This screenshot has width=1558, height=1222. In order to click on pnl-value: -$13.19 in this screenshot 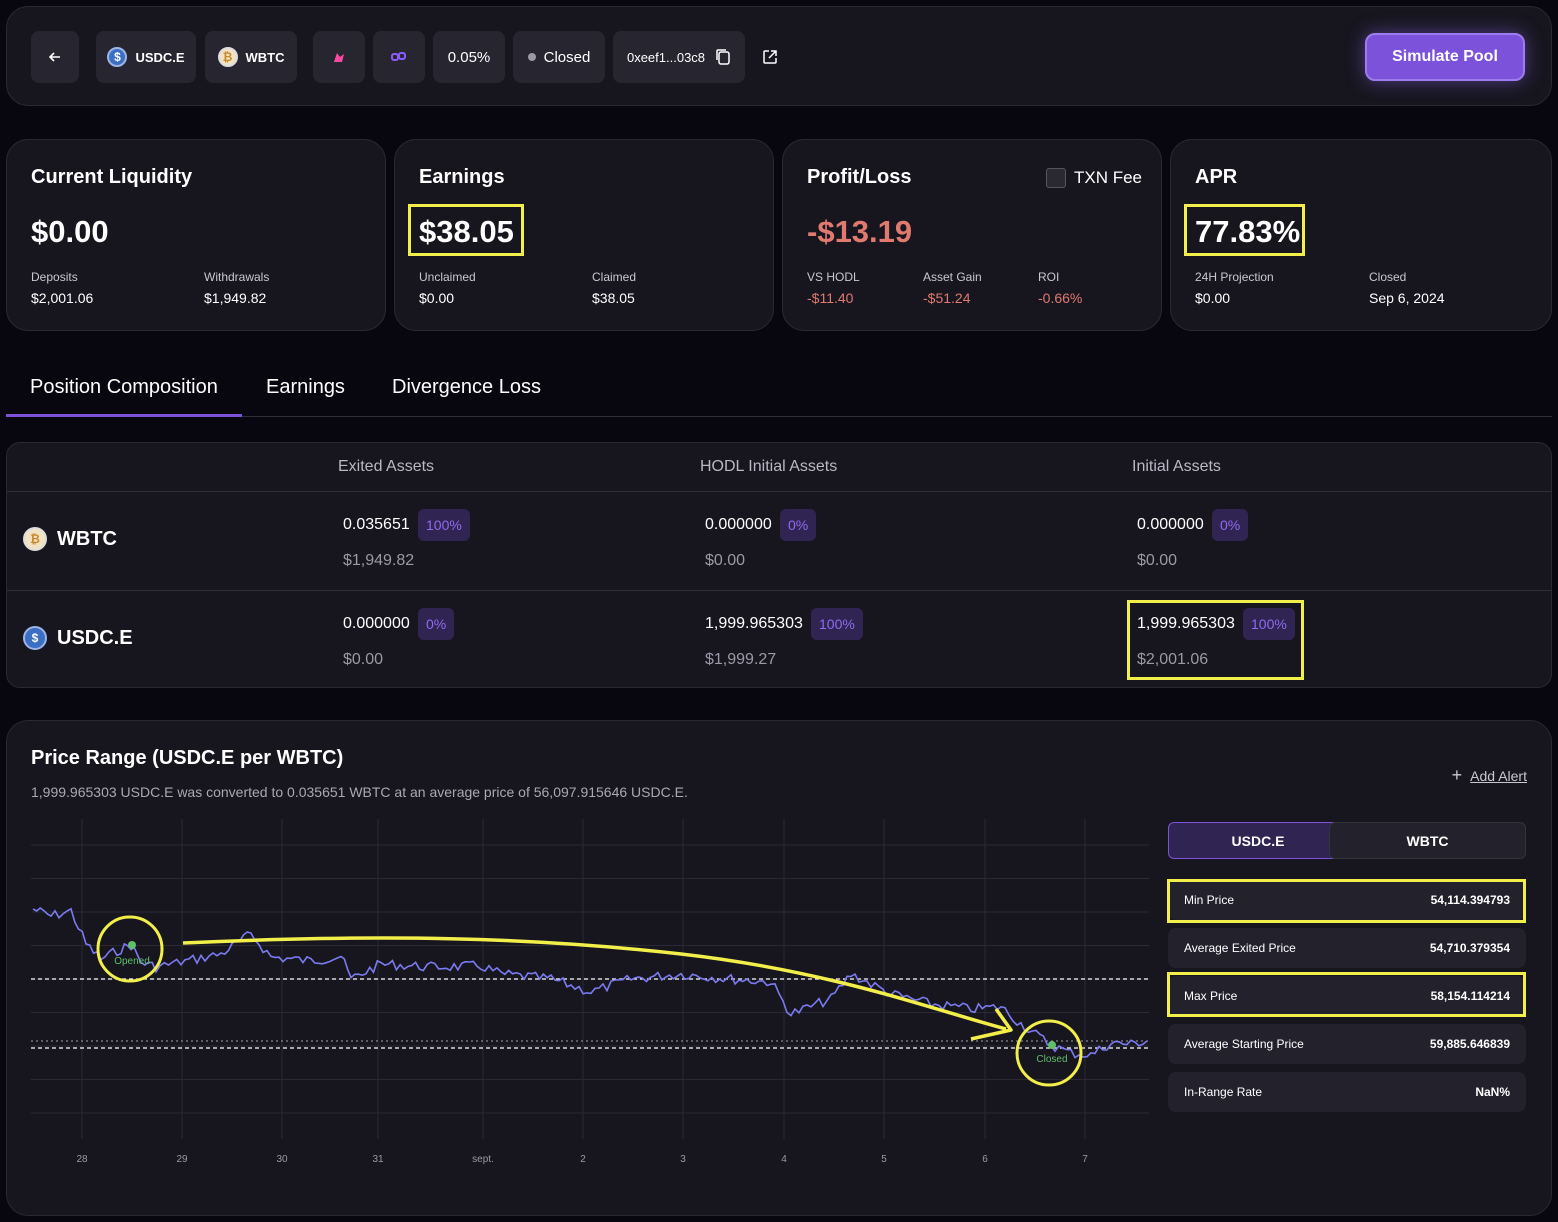, I will do `click(860, 231)`.